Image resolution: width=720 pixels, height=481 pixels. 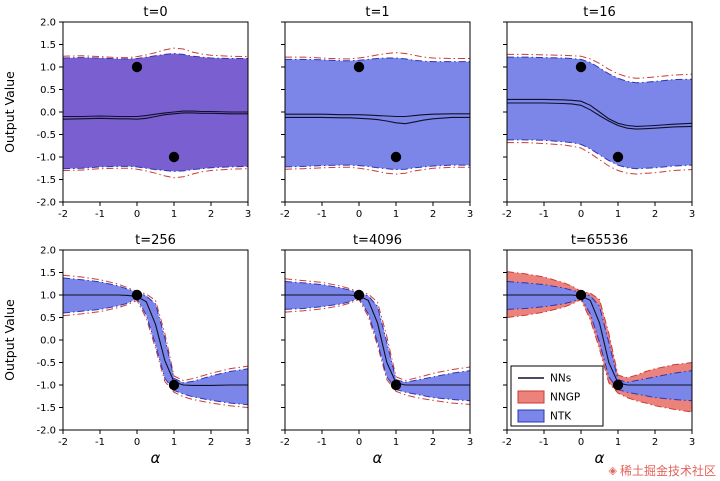 I want to click on svg-text: NNs, so click(x=560, y=379).